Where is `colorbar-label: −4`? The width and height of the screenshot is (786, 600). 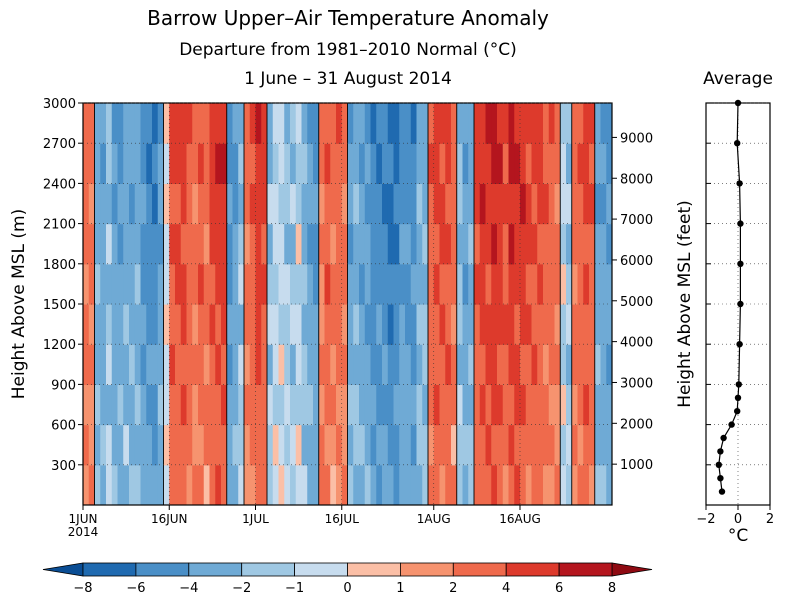 colorbar-label: −4 is located at coordinates (188, 588).